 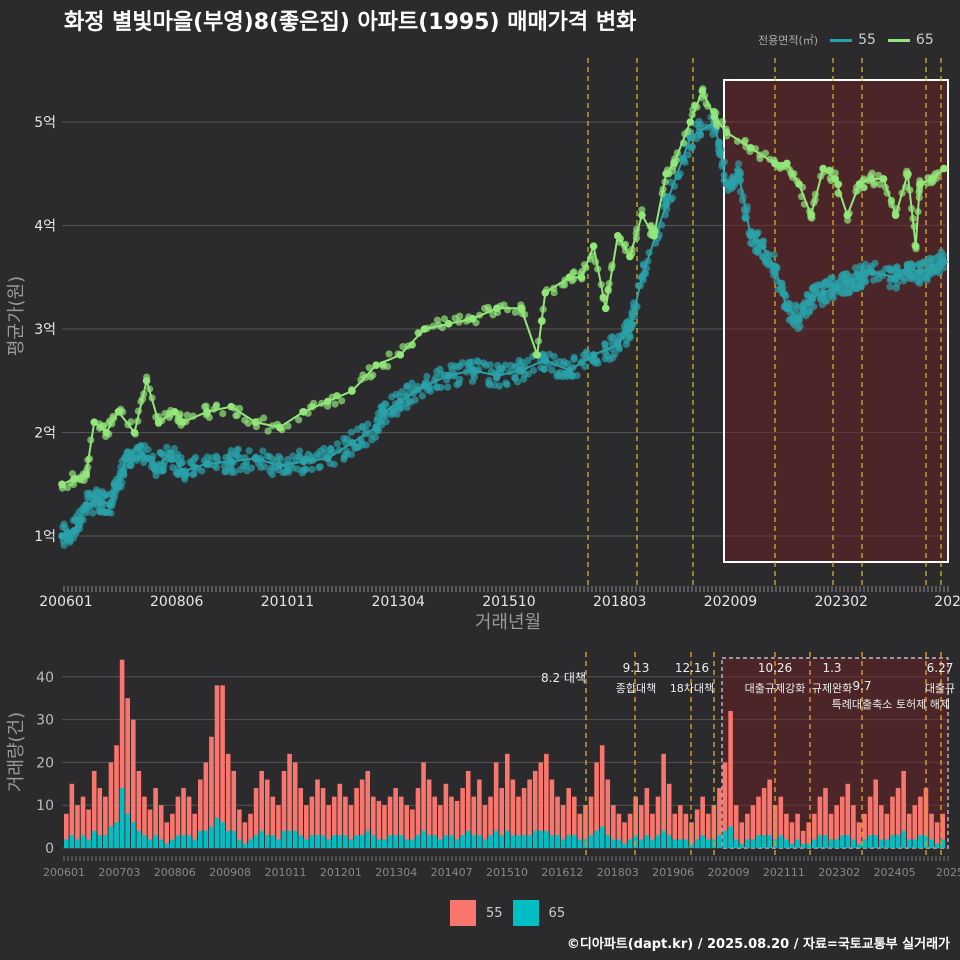 I want to click on policy-label-top: 6.27, so click(x=940, y=668).